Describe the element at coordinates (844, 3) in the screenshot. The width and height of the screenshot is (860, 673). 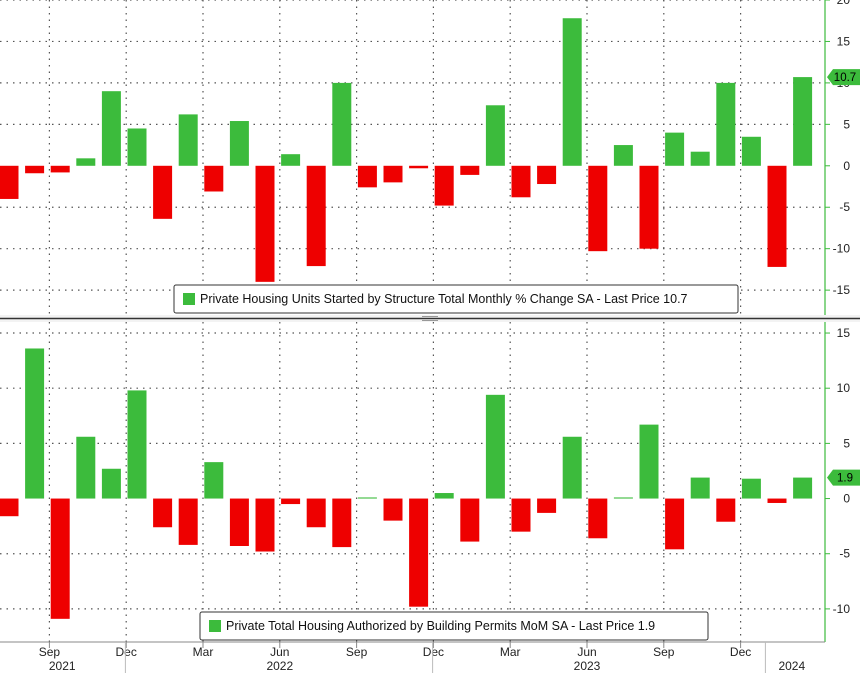
I see `y-tick-label: 20` at that location.